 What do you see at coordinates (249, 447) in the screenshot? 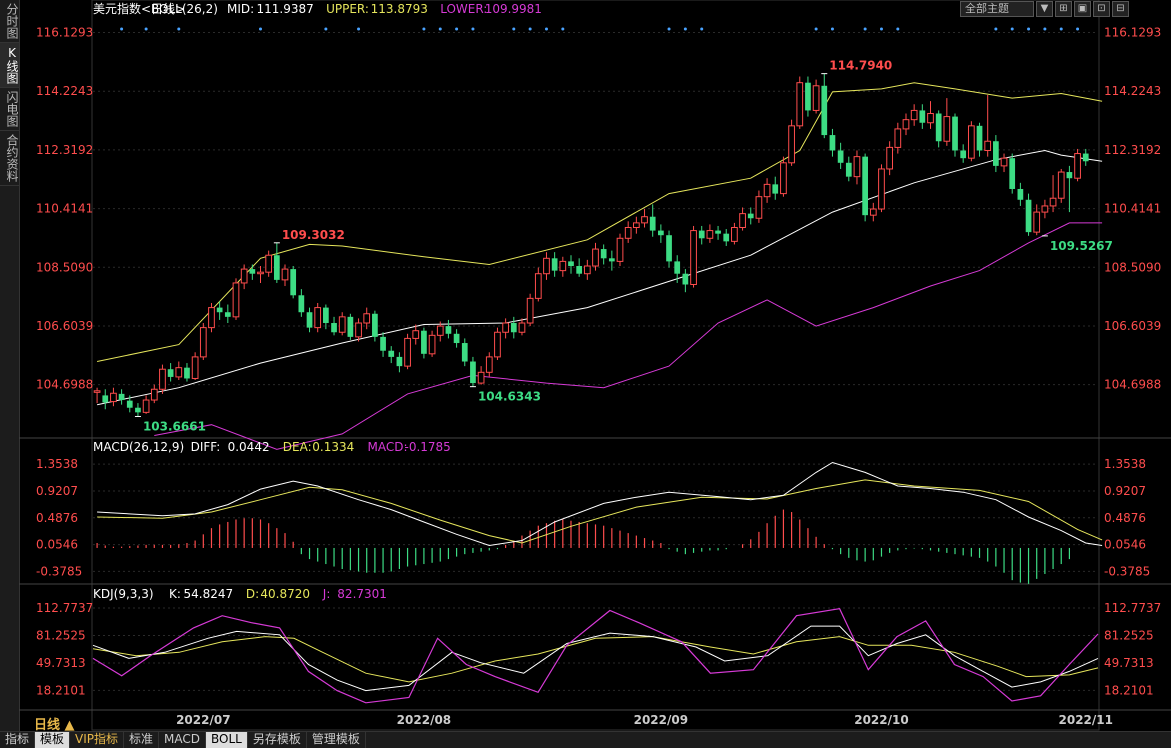
I see `legend-value: 0.0442` at bounding box center [249, 447].